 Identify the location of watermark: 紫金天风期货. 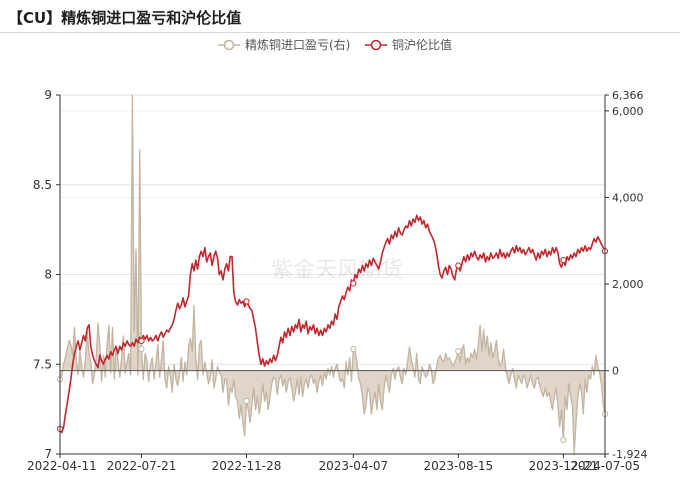
(337, 270).